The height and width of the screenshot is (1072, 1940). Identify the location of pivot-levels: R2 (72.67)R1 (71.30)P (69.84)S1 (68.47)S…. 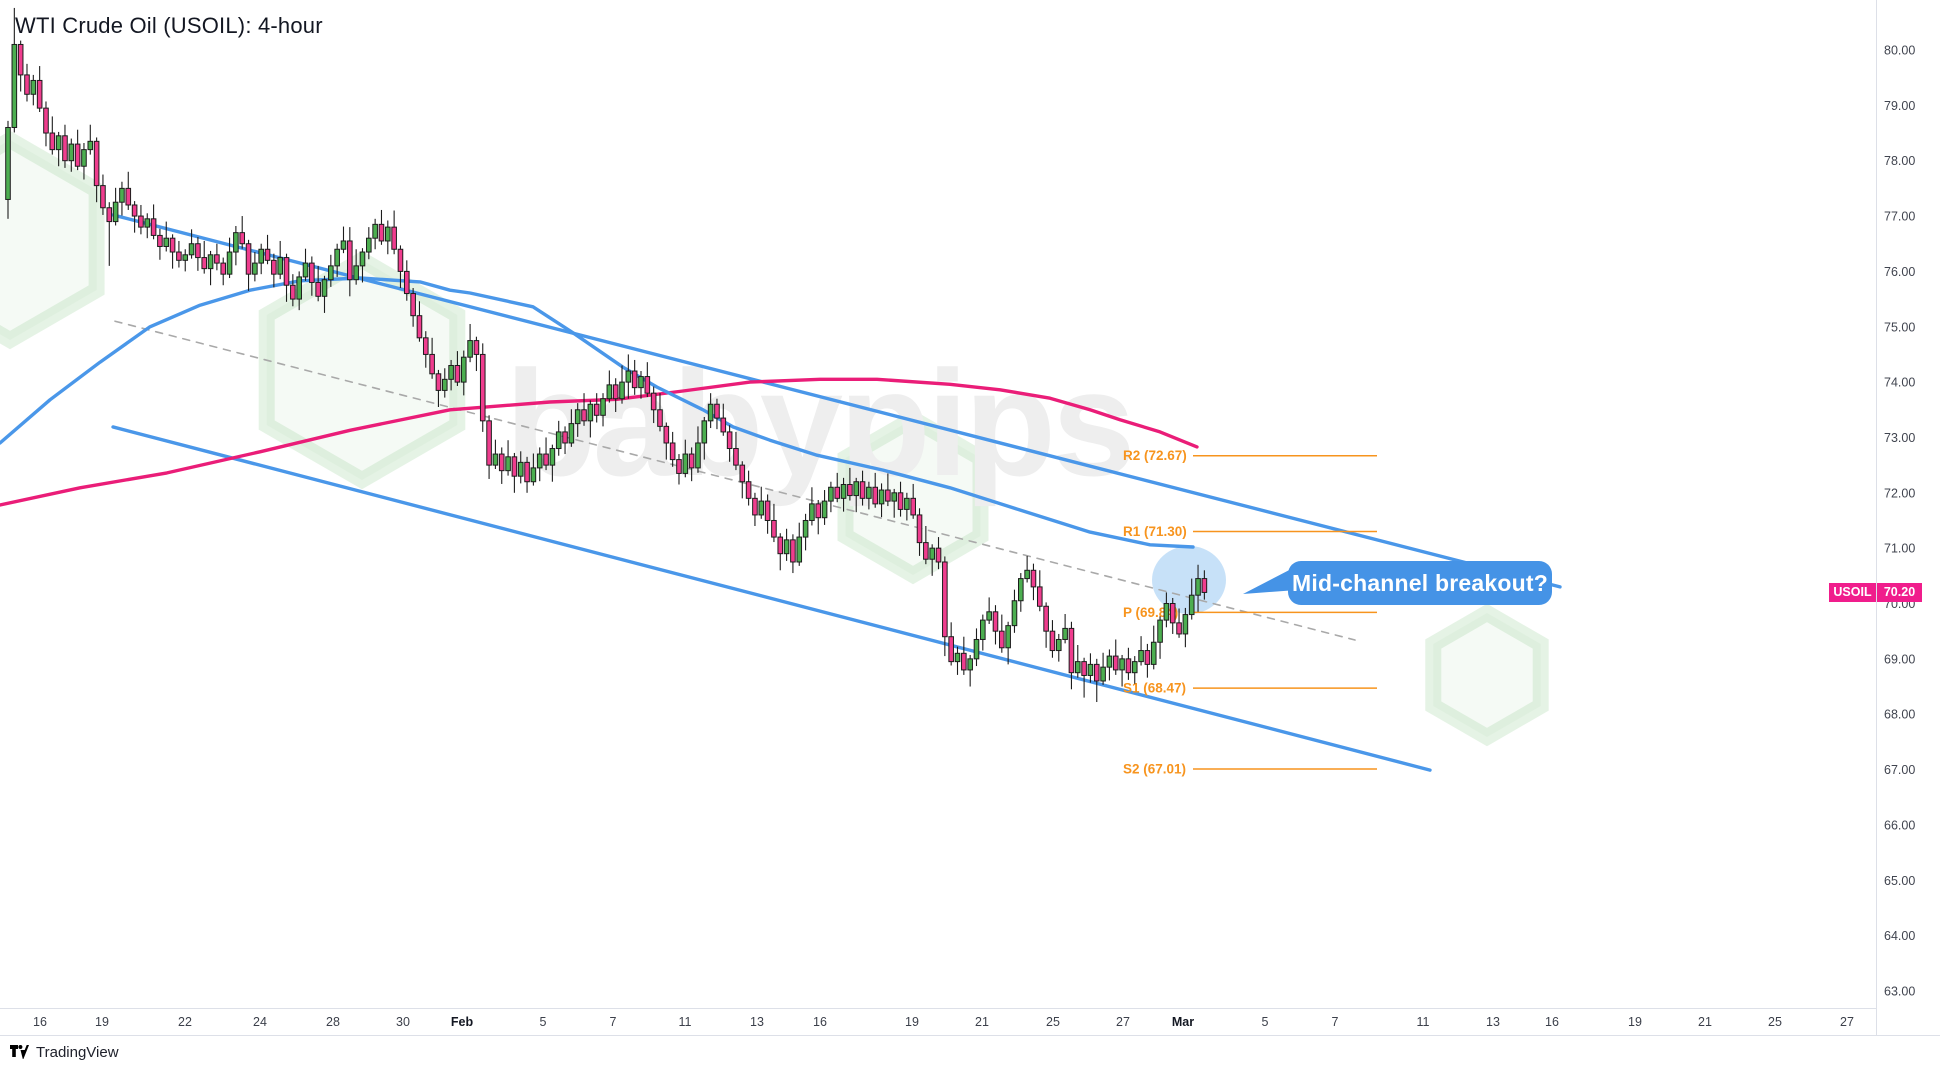
(1250, 612).